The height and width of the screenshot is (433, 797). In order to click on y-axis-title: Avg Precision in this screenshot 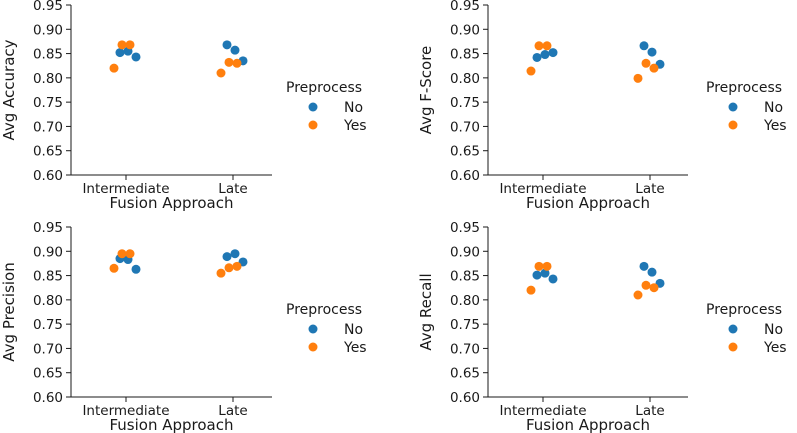, I will do `click(9, 311)`.